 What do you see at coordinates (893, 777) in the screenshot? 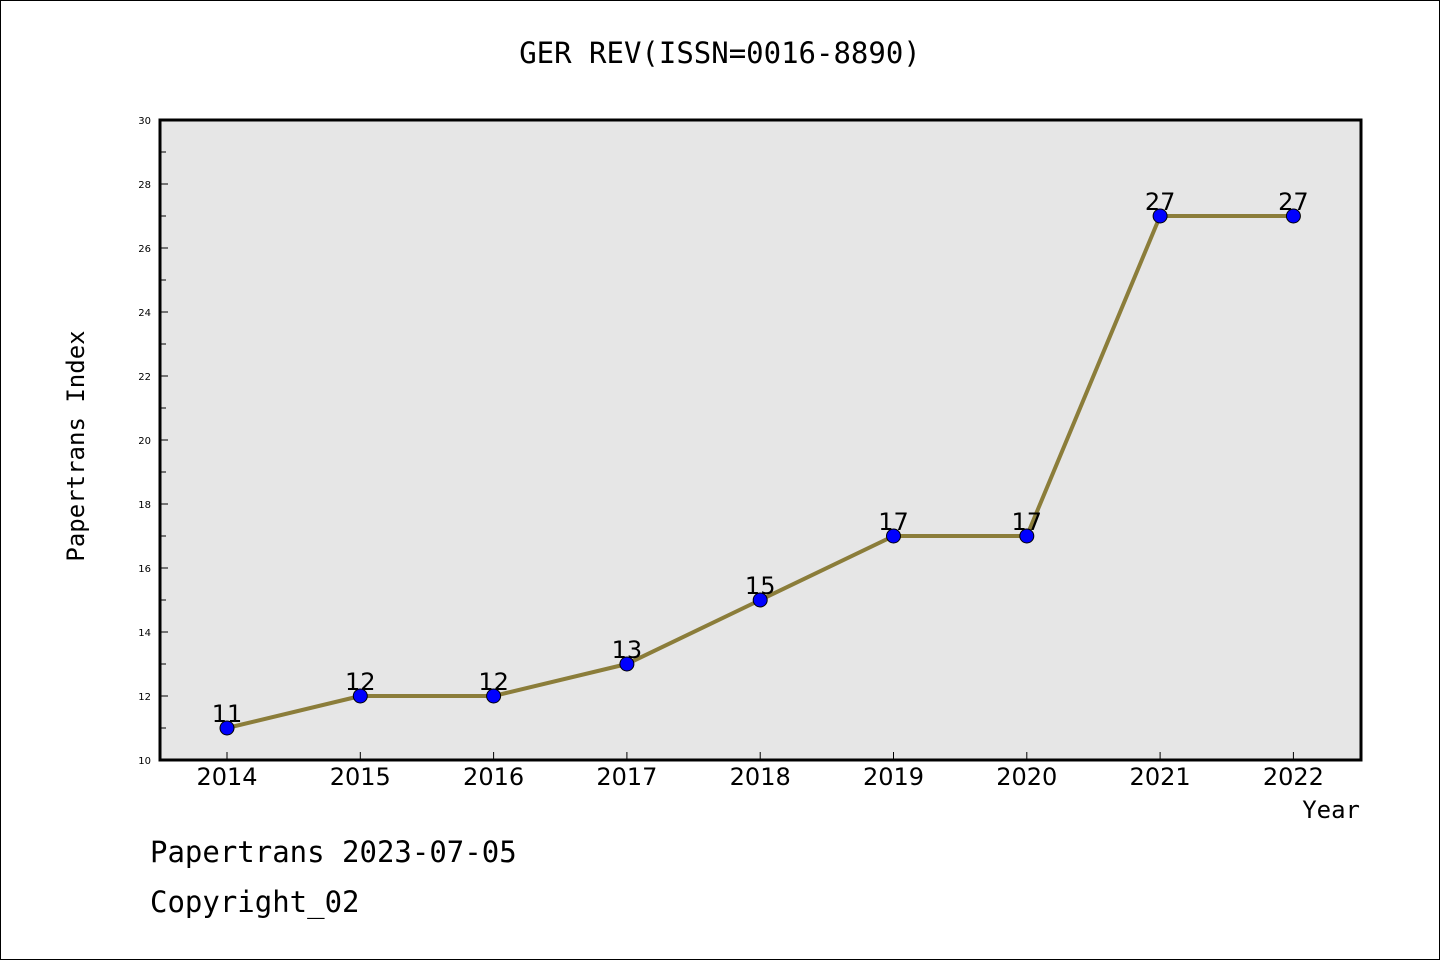
I see `x-tick-label: 2019` at bounding box center [893, 777].